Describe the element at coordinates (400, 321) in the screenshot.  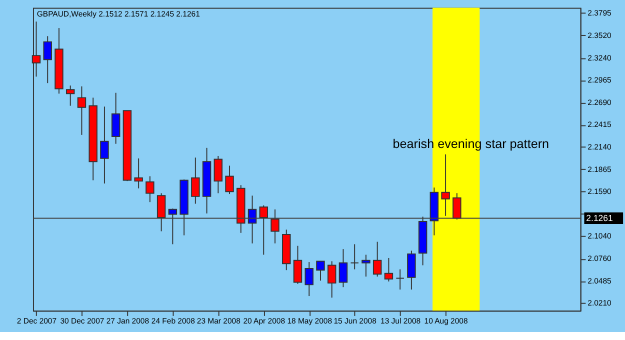
I see `x-tick-label: 13 Jul 2008` at that location.